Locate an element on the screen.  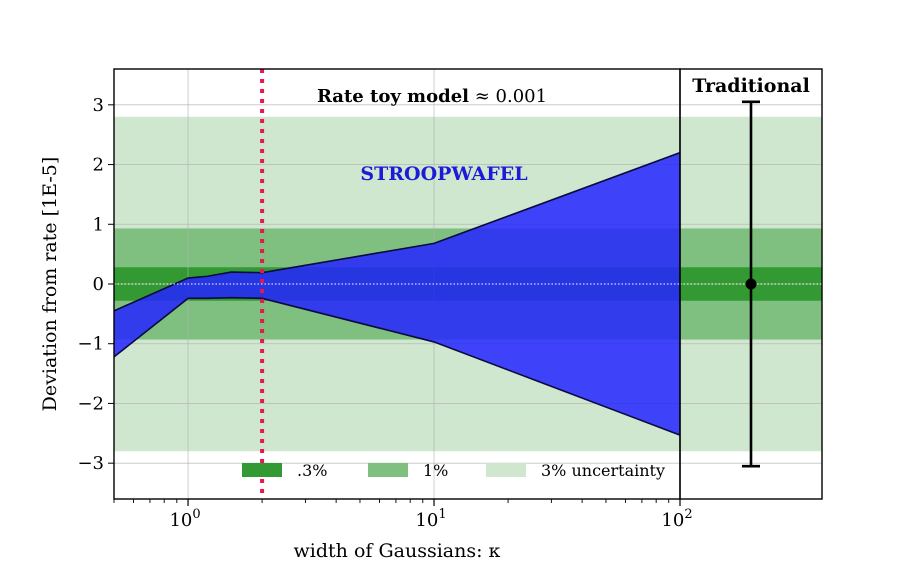
x-tick-label: 10⁰ is located at coordinates (184, 519).